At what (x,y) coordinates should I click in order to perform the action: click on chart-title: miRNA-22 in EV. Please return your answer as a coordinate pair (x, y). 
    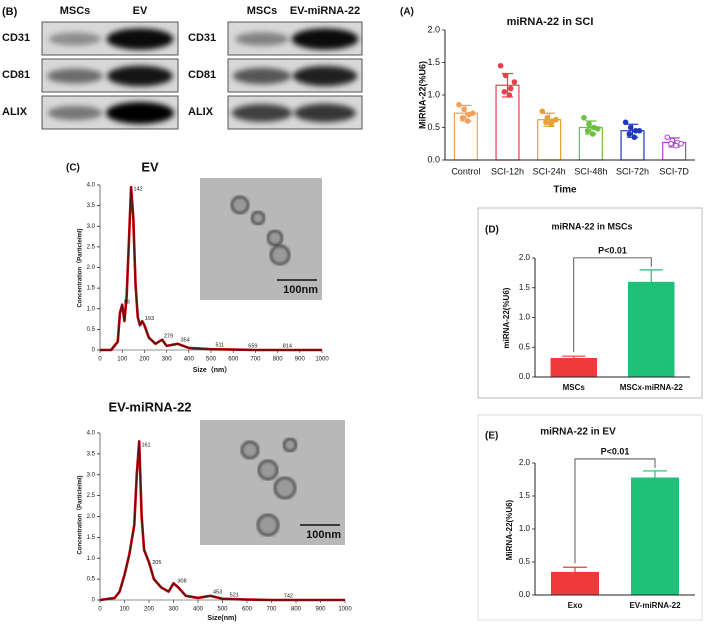
    Looking at the image, I should click on (578, 432).